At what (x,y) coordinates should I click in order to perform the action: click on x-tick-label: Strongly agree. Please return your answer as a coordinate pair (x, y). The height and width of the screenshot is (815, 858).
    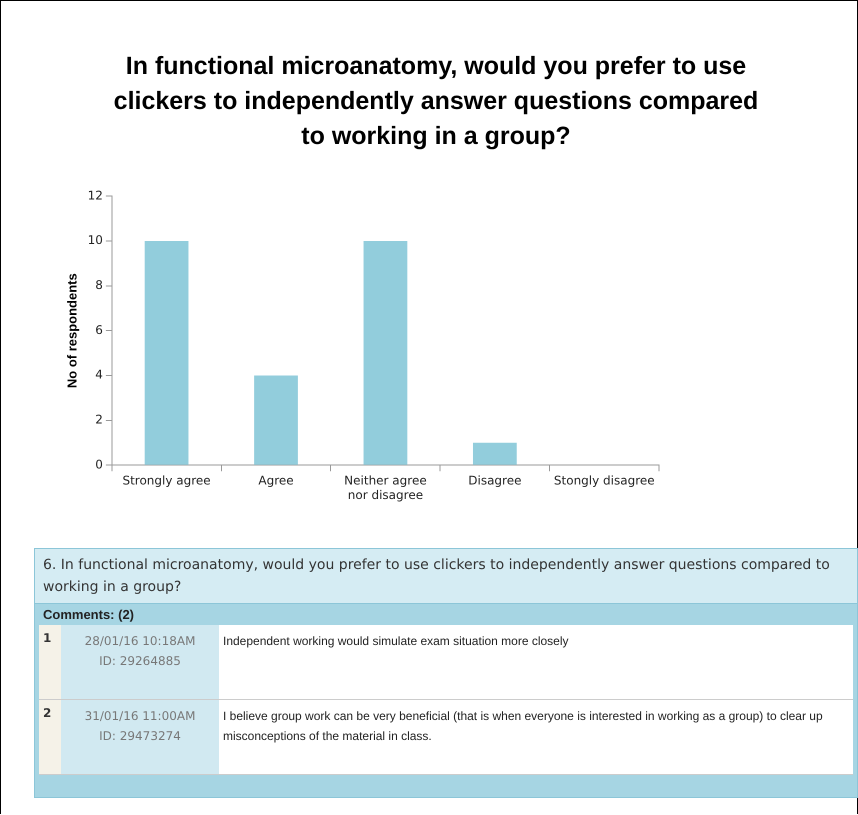
    Looking at the image, I should click on (166, 481).